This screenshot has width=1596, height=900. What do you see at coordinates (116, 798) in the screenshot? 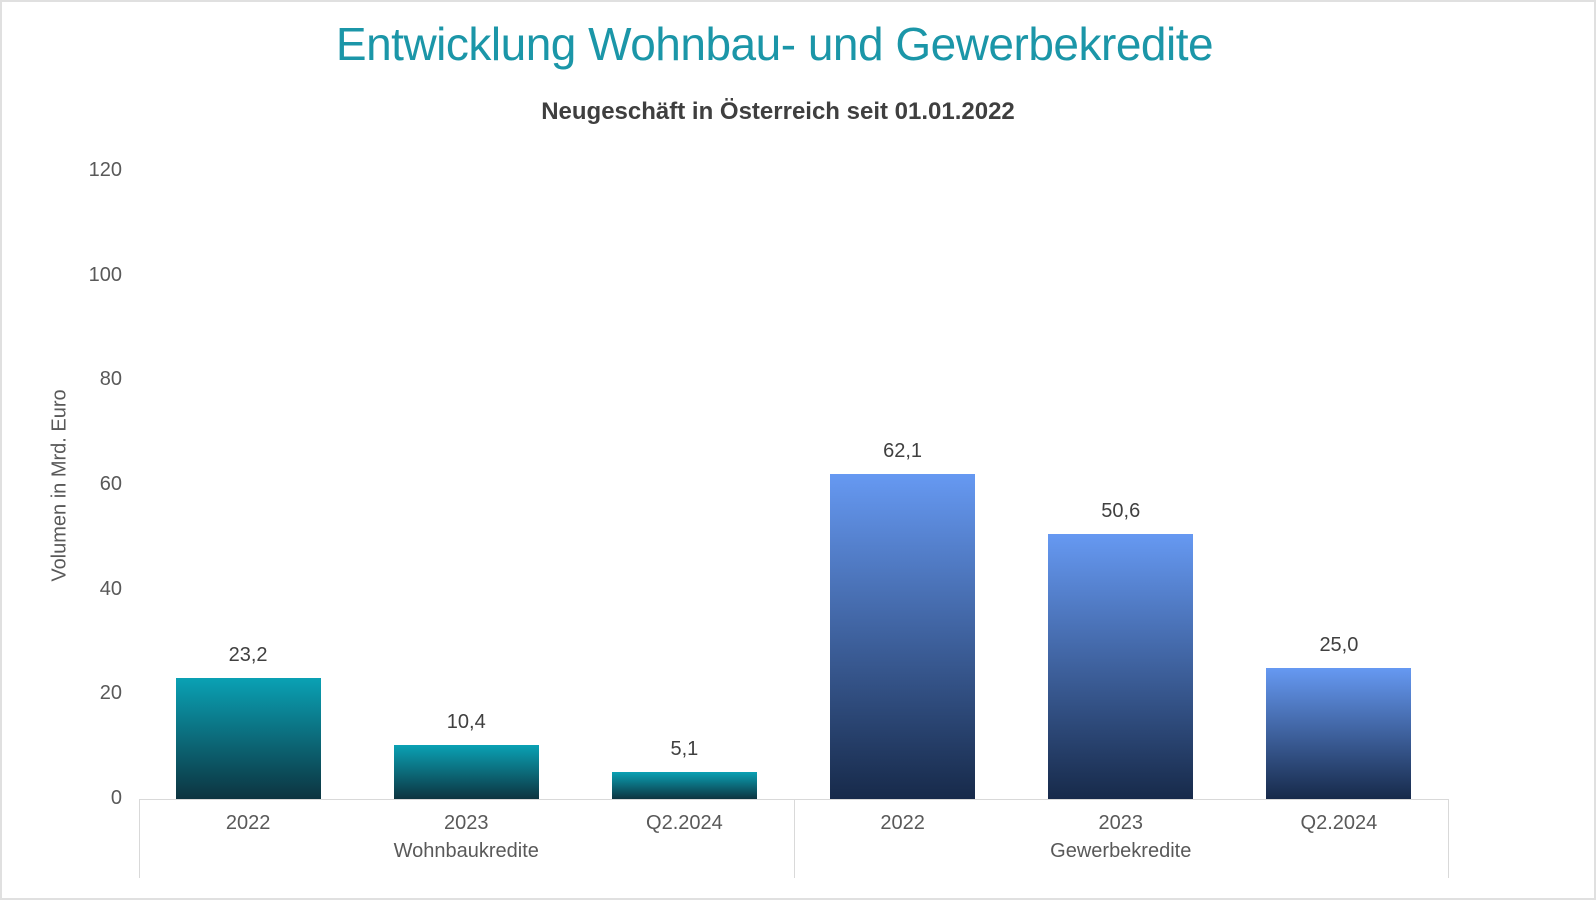
I see `y-tick-label: 0` at bounding box center [116, 798].